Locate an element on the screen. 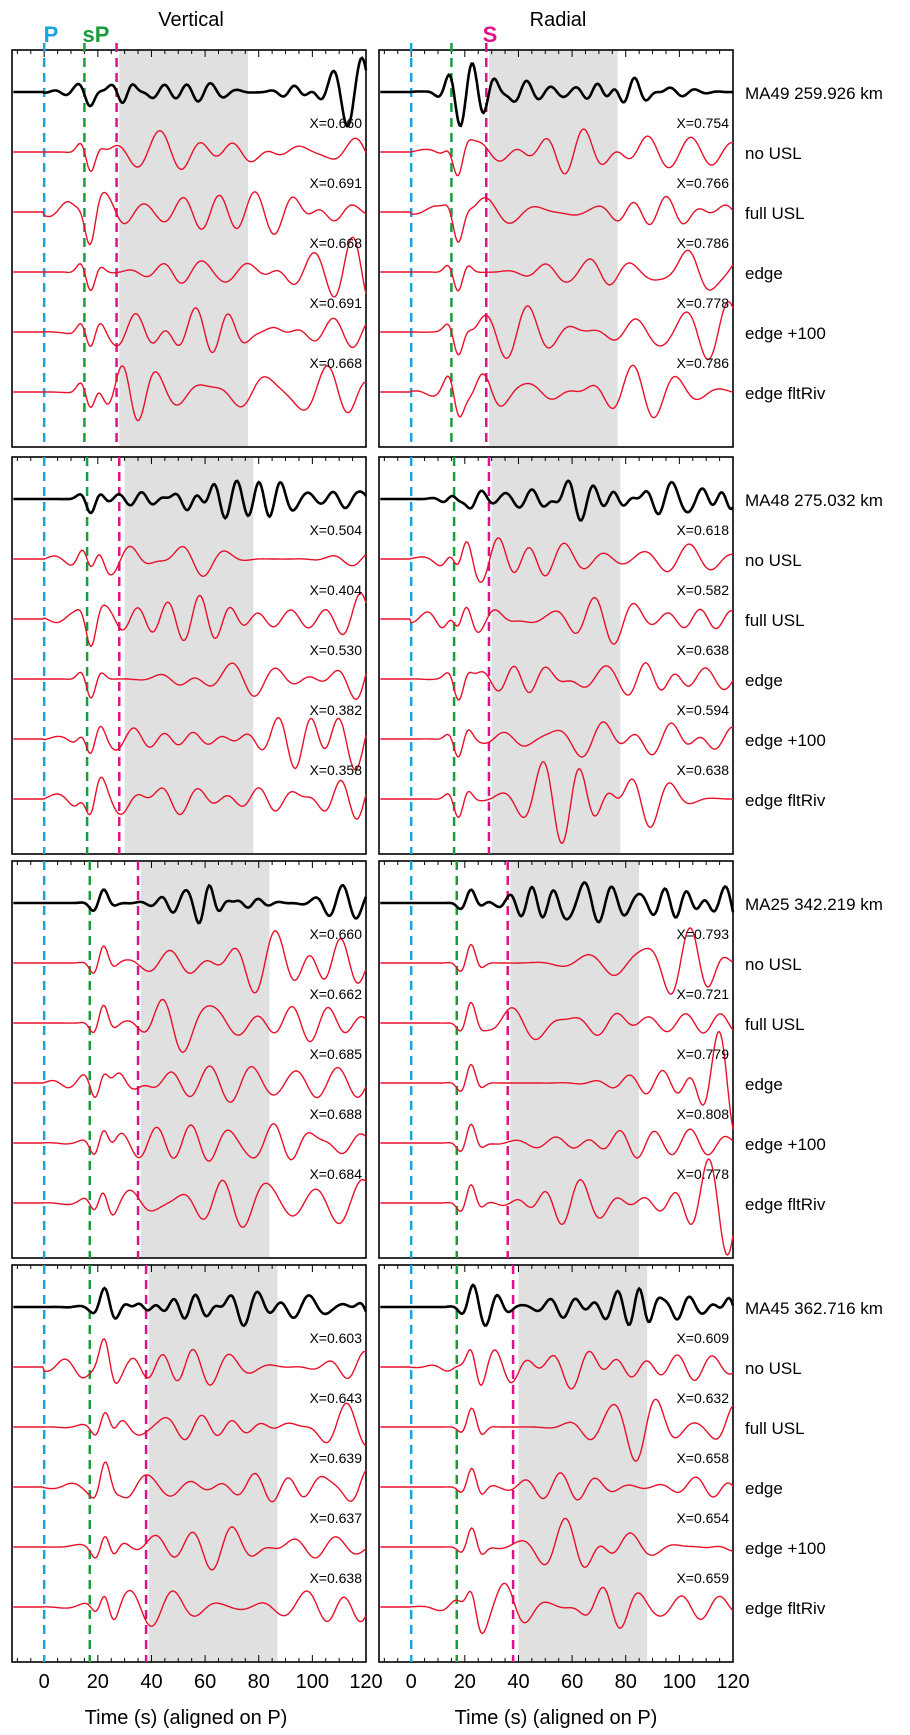 The image size is (910, 1735). fit-value-label: X=0.504 is located at coordinates (335, 530).